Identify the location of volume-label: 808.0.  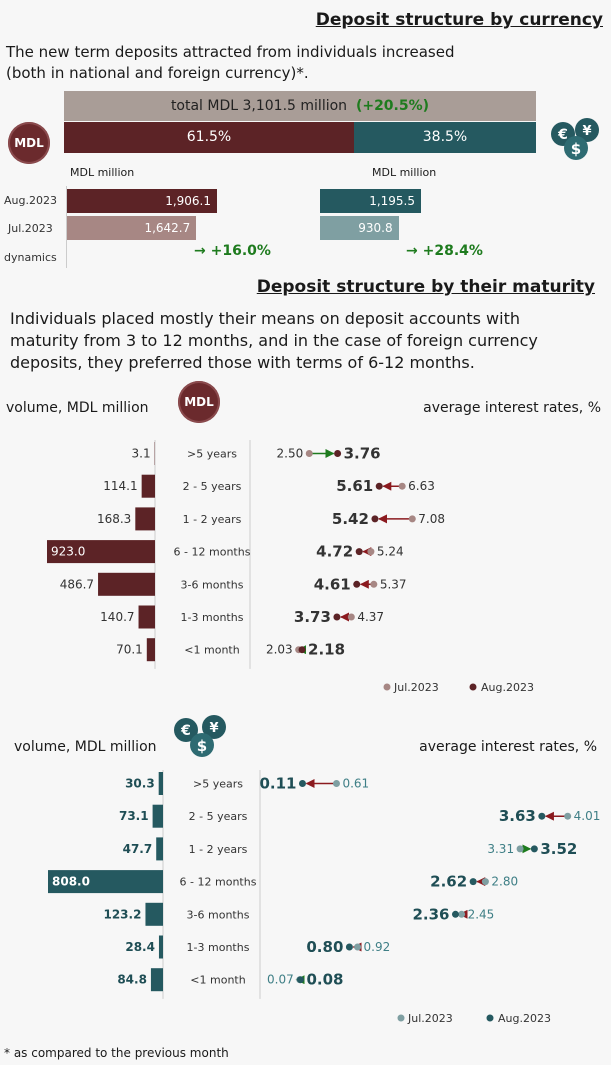
(71, 882).